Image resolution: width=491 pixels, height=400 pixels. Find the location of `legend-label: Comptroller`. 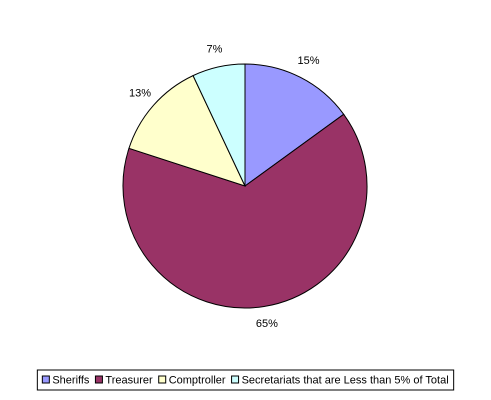

legend-label: Comptroller is located at coordinates (197, 380).